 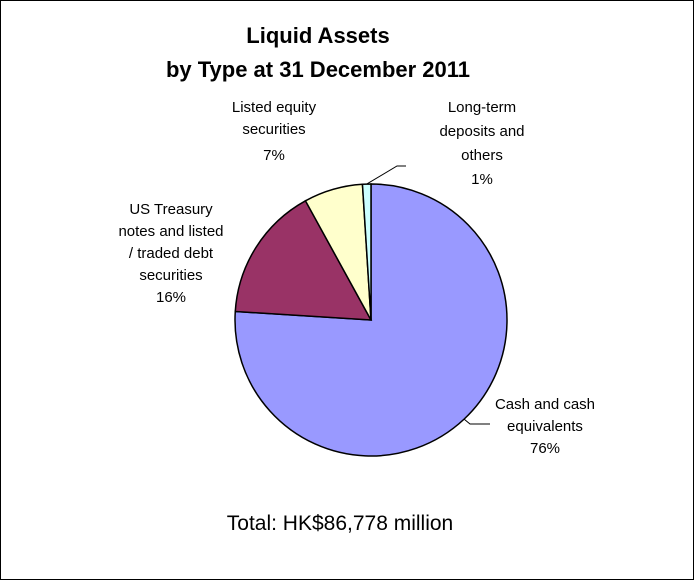 What do you see at coordinates (545, 448) in the screenshot?
I see `slice-percent-cash: 76%` at bounding box center [545, 448].